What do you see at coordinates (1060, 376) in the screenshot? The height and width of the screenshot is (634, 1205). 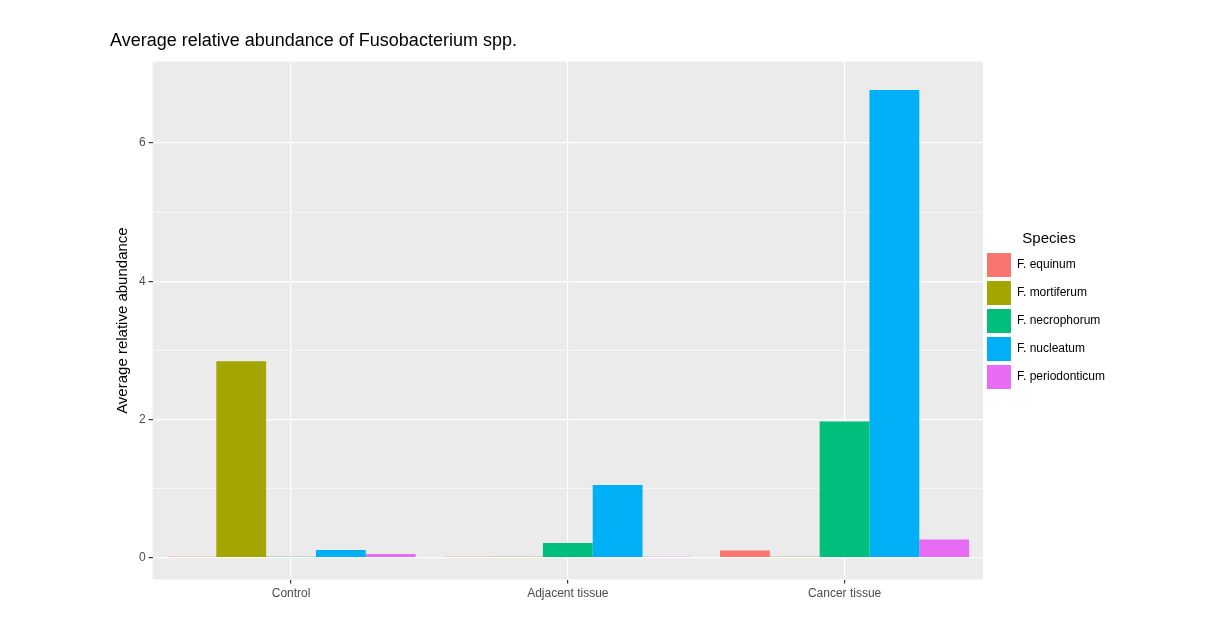 I see `legend-label: F. periodonticum` at bounding box center [1060, 376].